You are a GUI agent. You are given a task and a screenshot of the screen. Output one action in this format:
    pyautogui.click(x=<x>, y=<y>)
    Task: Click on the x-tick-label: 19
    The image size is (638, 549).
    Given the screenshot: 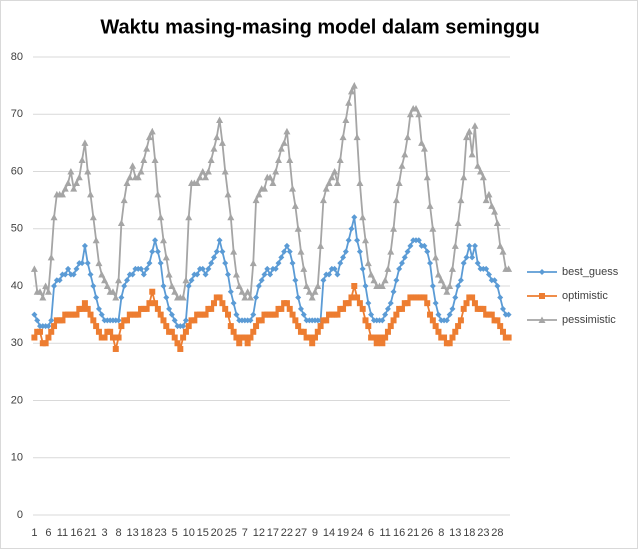 What is the action you would take?
    pyautogui.click(x=343, y=533)
    